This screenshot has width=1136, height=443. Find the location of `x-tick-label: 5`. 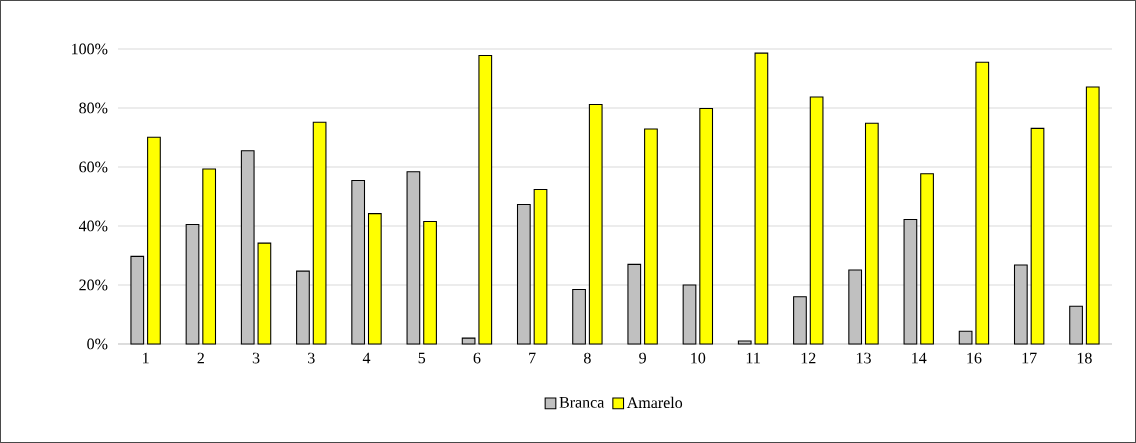

x-tick-label: 5 is located at coordinates (422, 358).